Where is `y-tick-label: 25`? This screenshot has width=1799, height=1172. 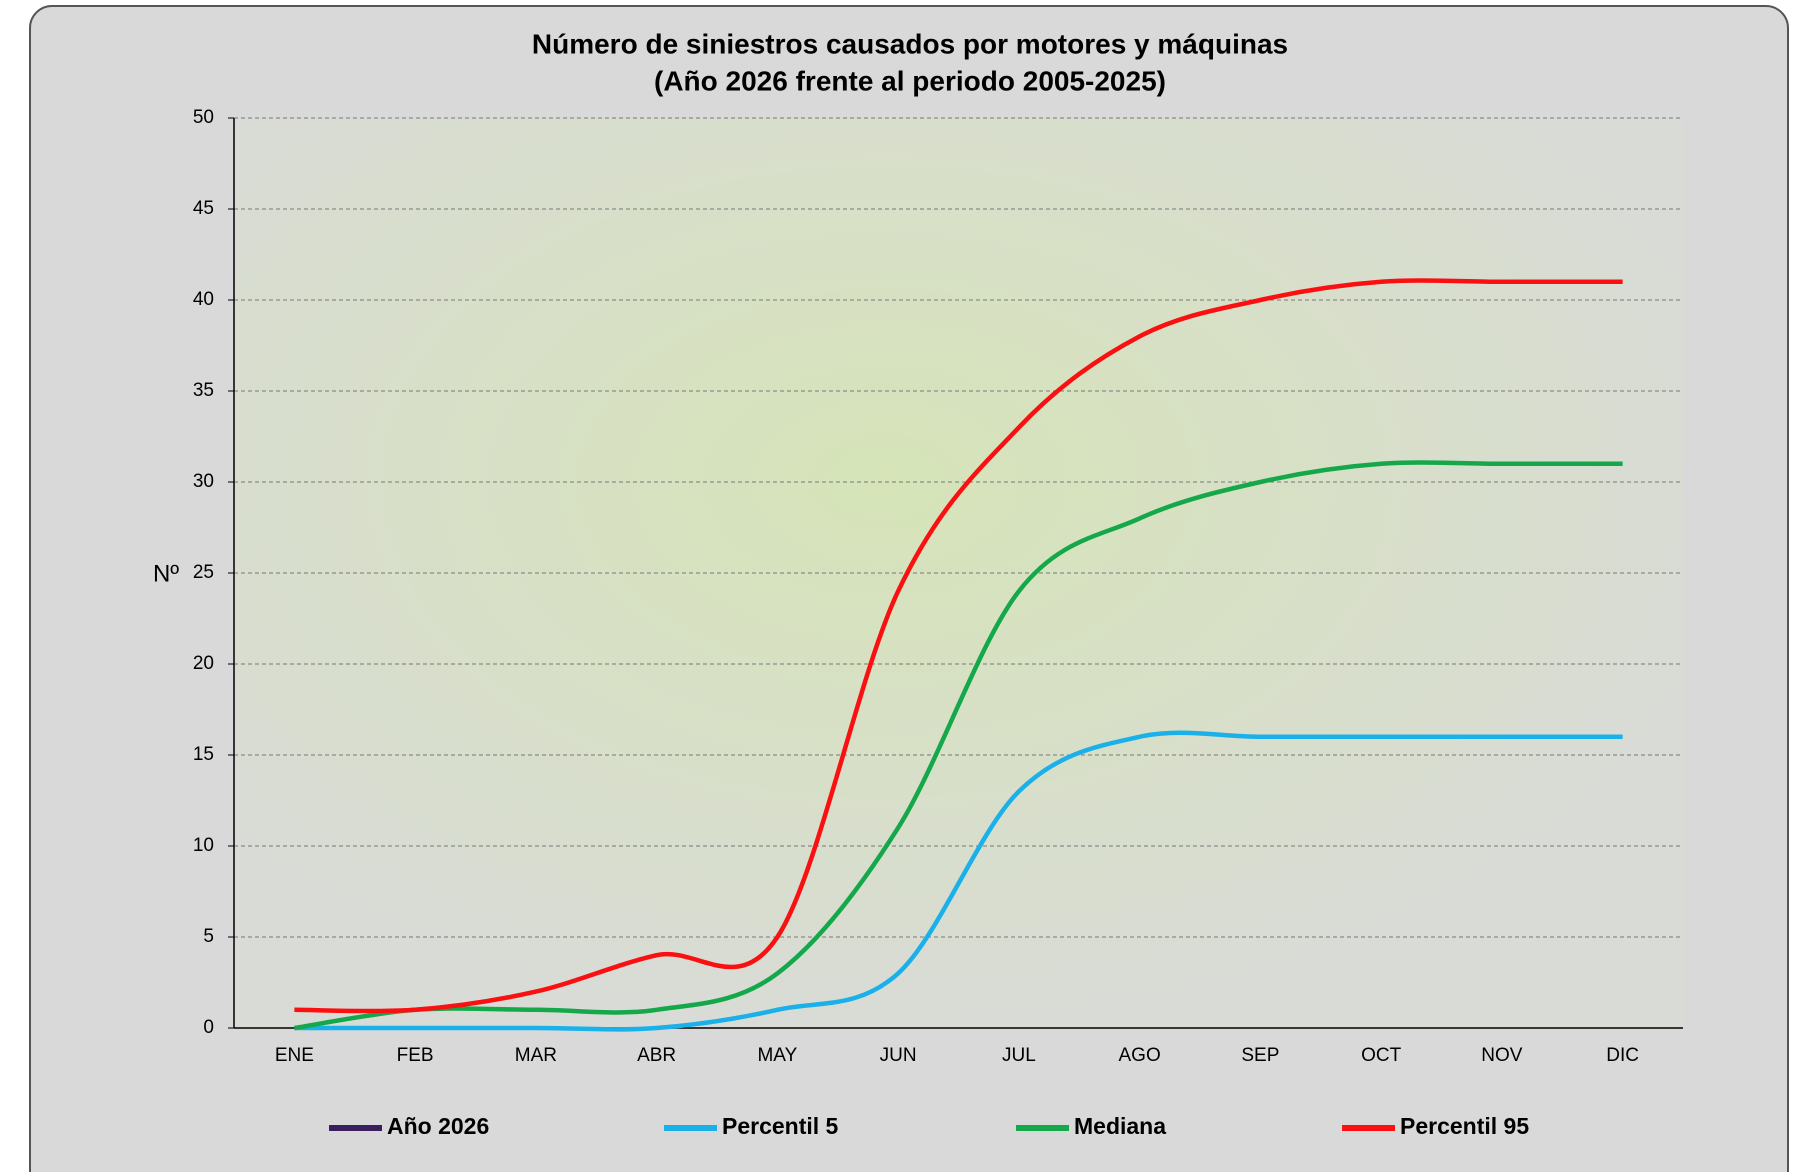 y-tick-label: 25 is located at coordinates (203, 572).